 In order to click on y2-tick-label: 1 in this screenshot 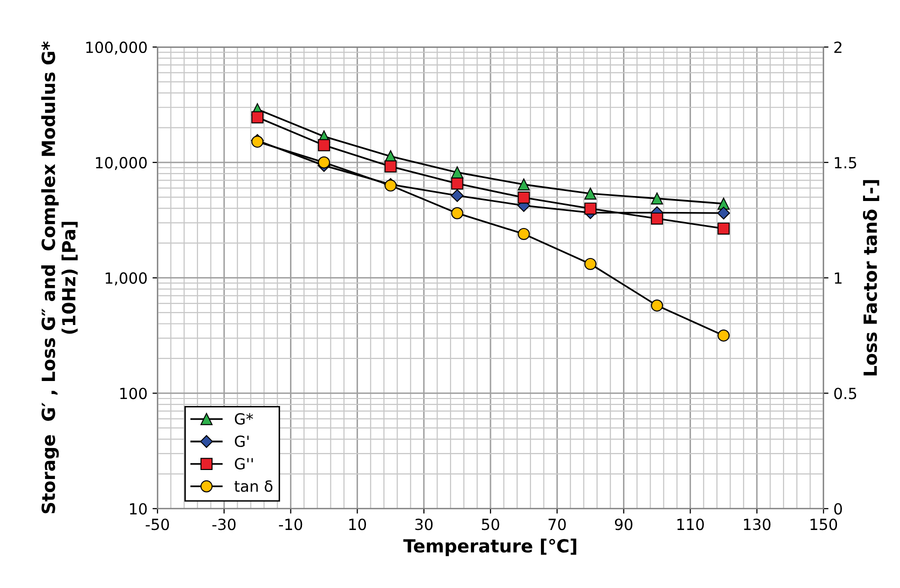, I will do `click(838, 278)`.